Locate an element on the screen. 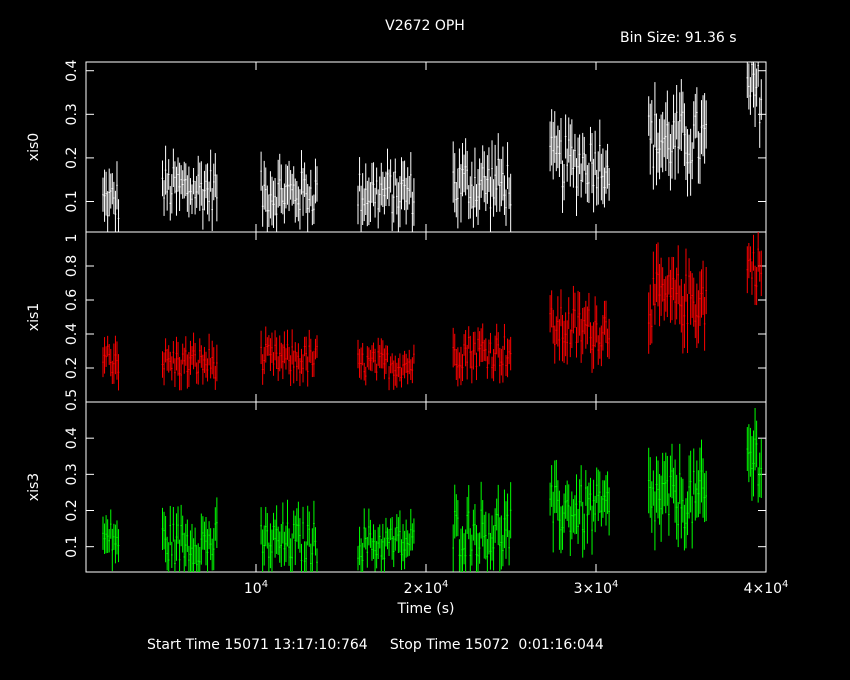  xis0-ylabel: xis0 is located at coordinates (34, 147).